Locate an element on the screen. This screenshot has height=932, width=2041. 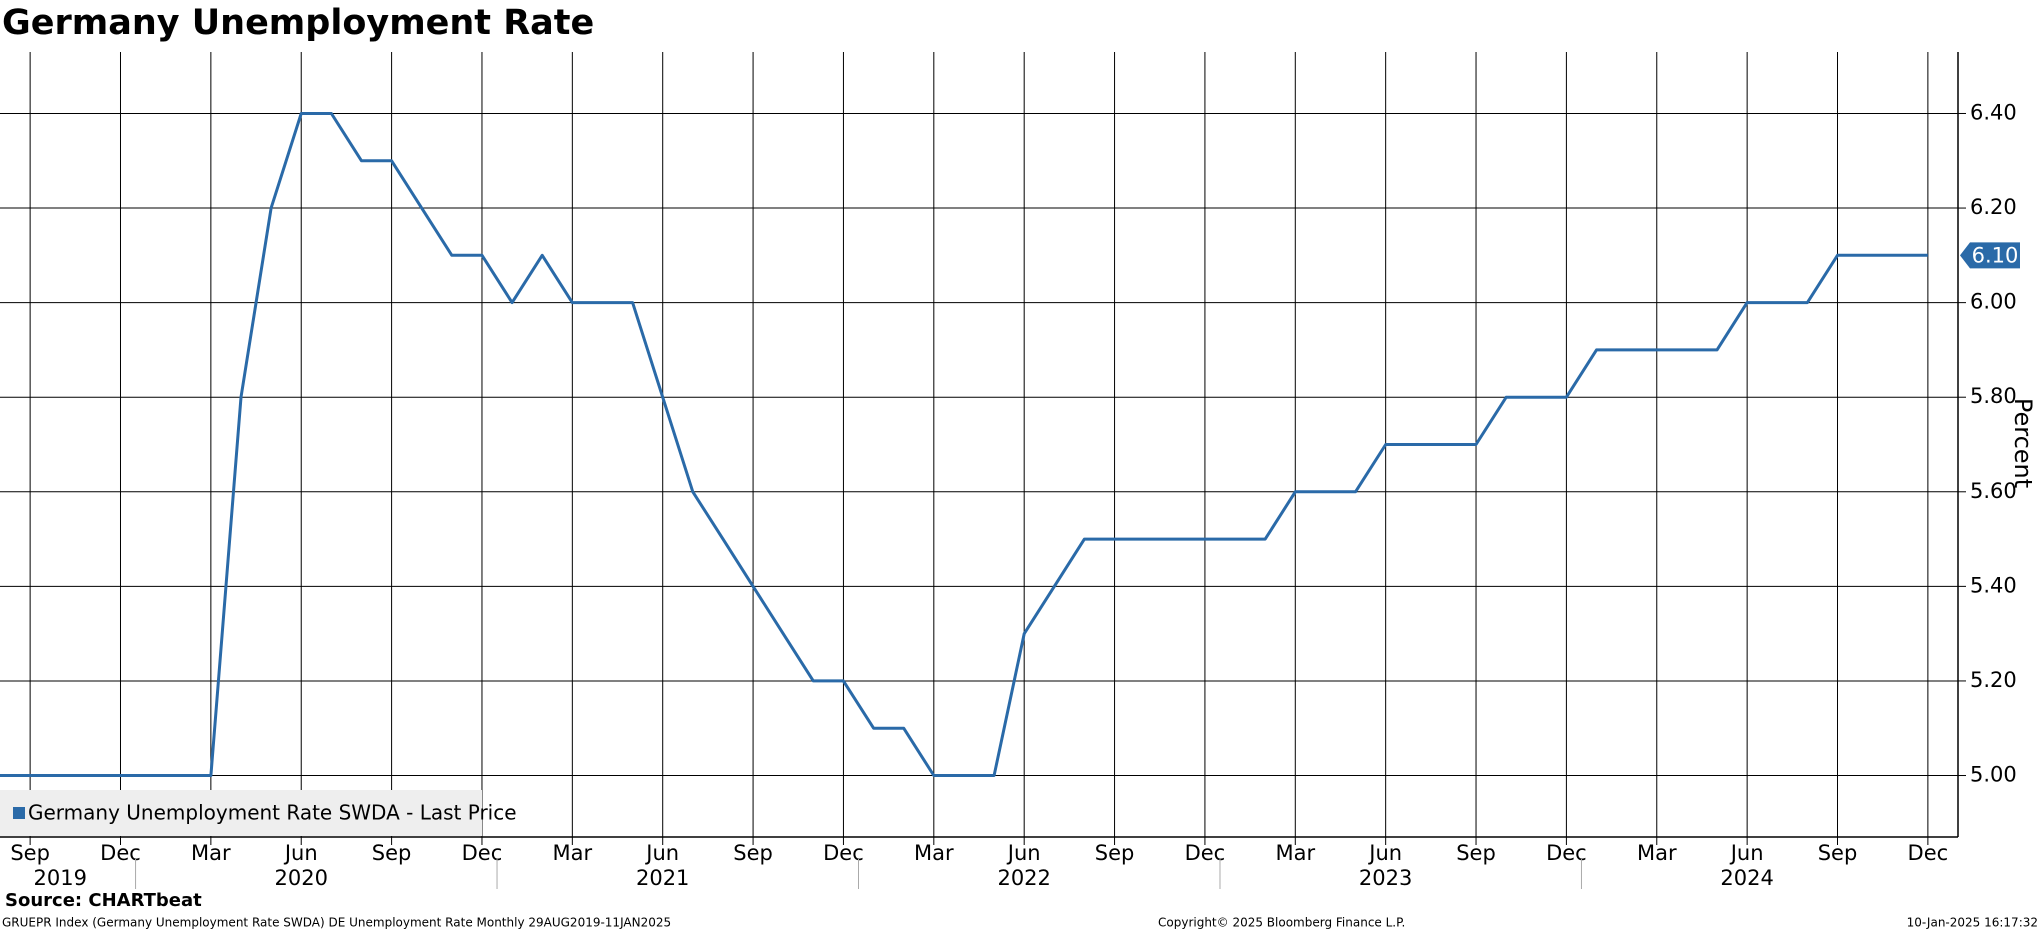
year-label: 2019 is located at coordinates (60, 878).